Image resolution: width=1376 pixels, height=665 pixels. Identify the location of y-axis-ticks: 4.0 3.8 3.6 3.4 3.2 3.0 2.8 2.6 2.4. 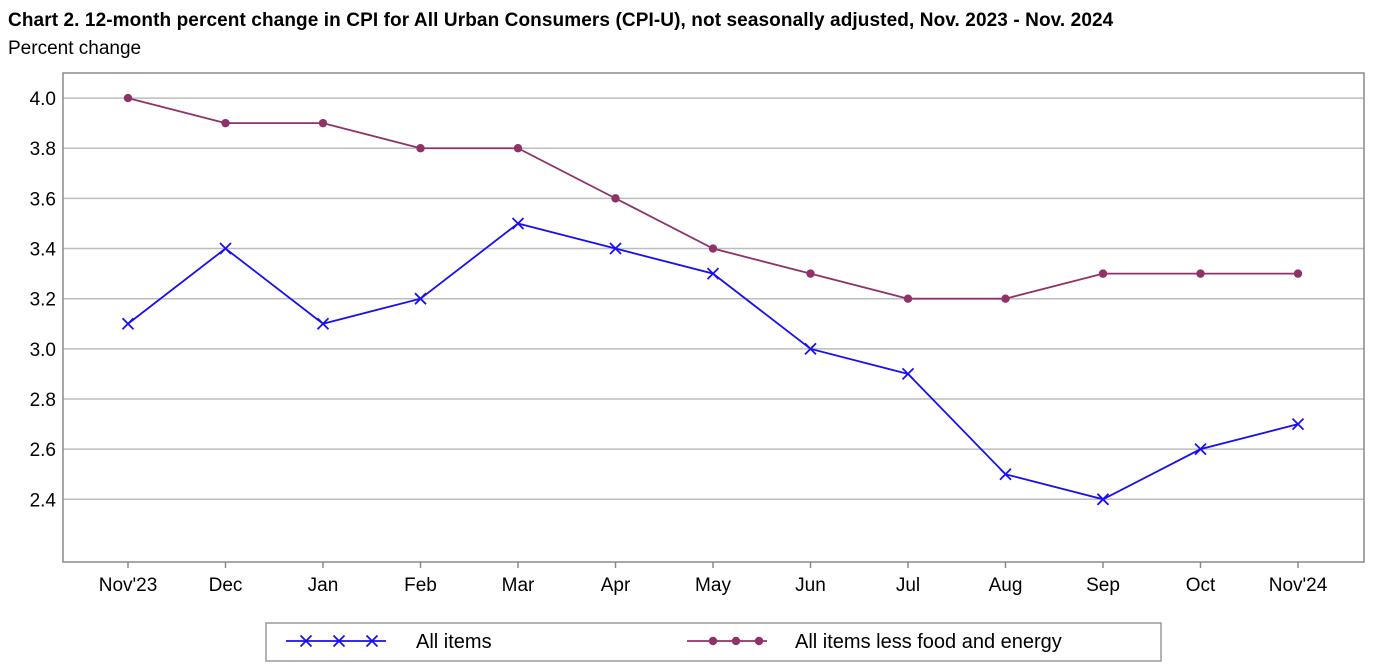
(43, 300).